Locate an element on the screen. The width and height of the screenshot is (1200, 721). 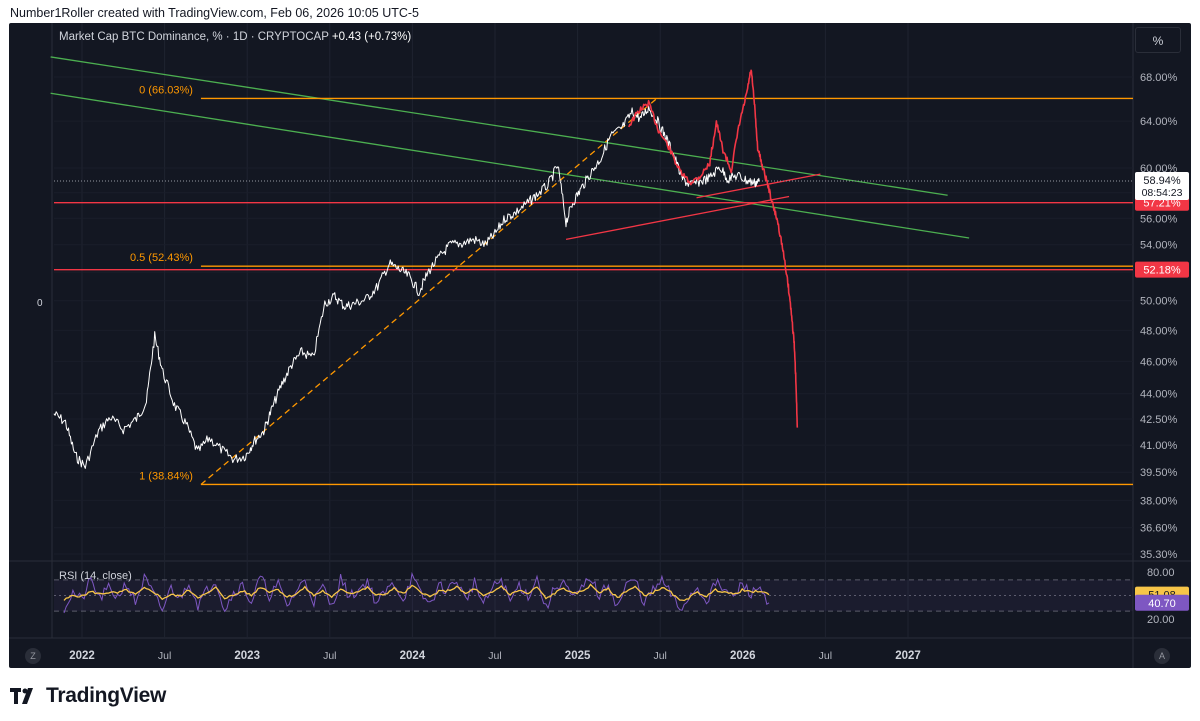
y-tick-label: 39.50% is located at coordinates (1159, 473).